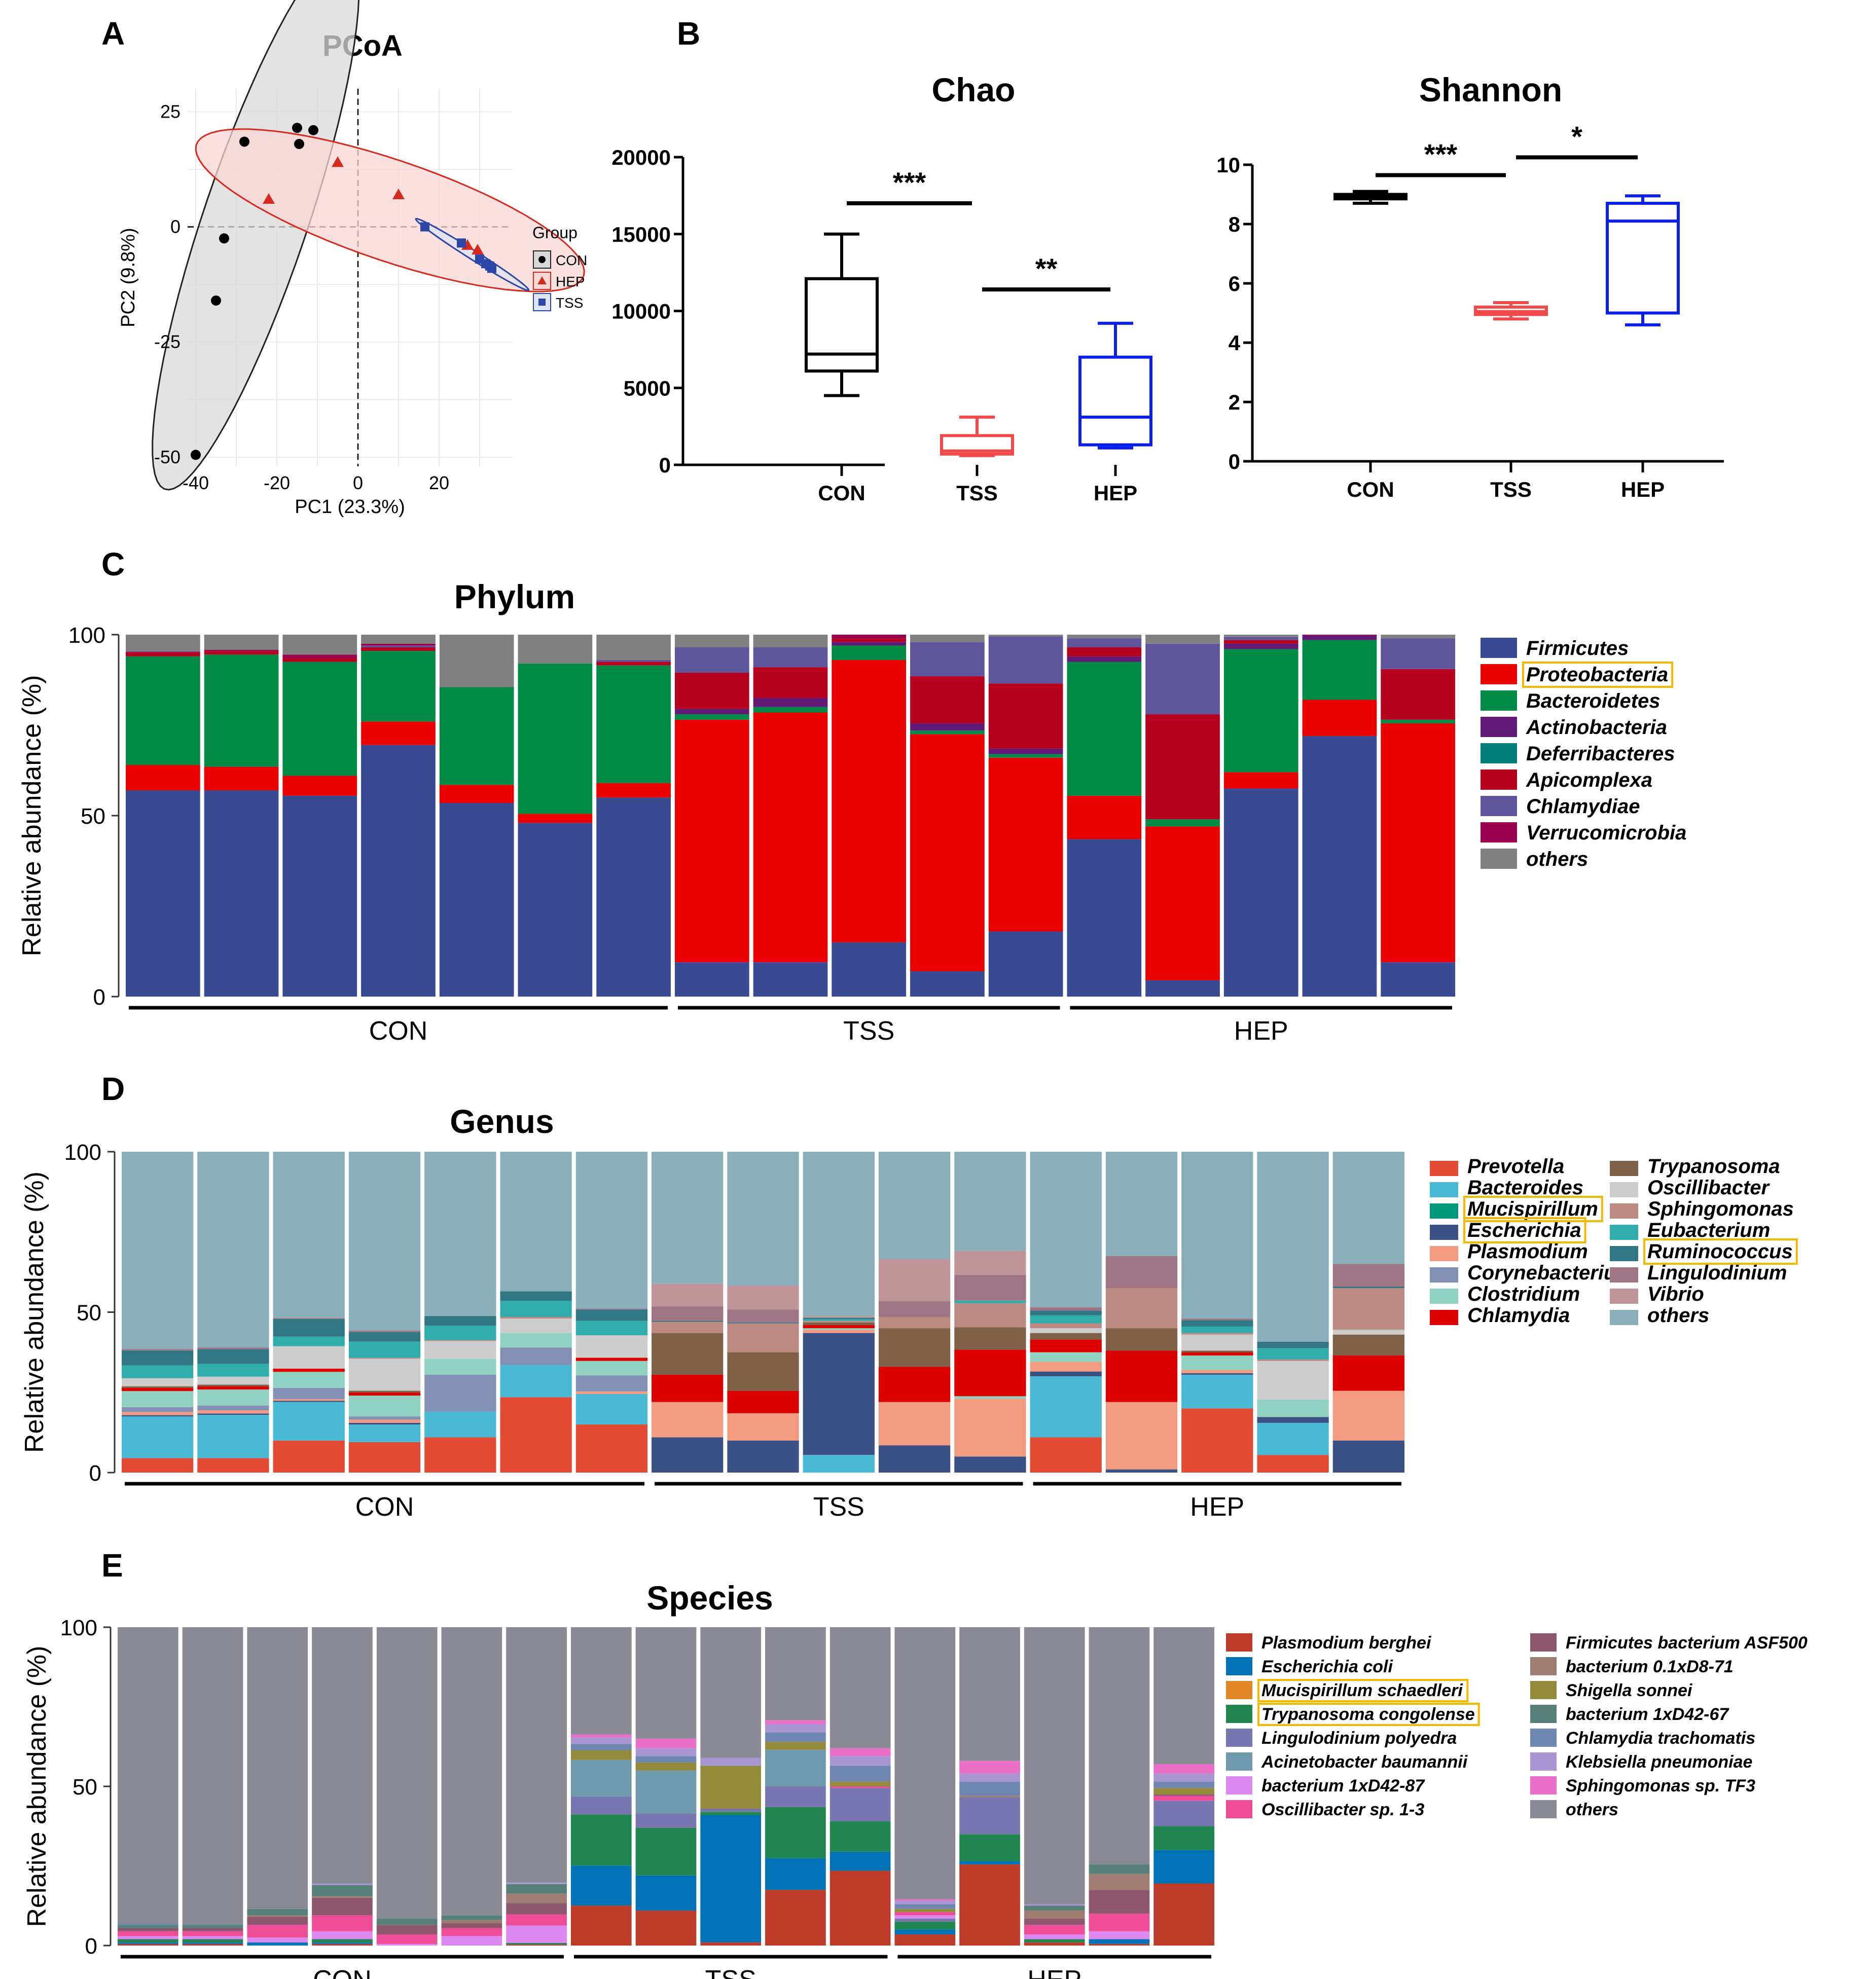  I want to click on legend-marker, so click(542, 280).